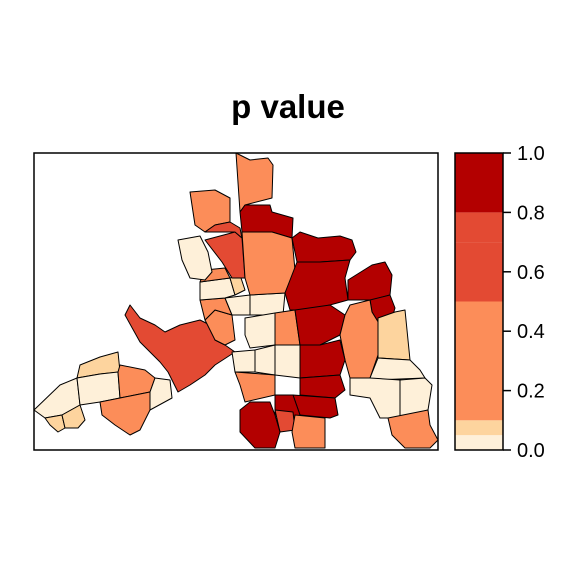 The image size is (576, 576). What do you see at coordinates (531, 273) in the screenshot?
I see `legend-tick-label: 0.6` at bounding box center [531, 273].